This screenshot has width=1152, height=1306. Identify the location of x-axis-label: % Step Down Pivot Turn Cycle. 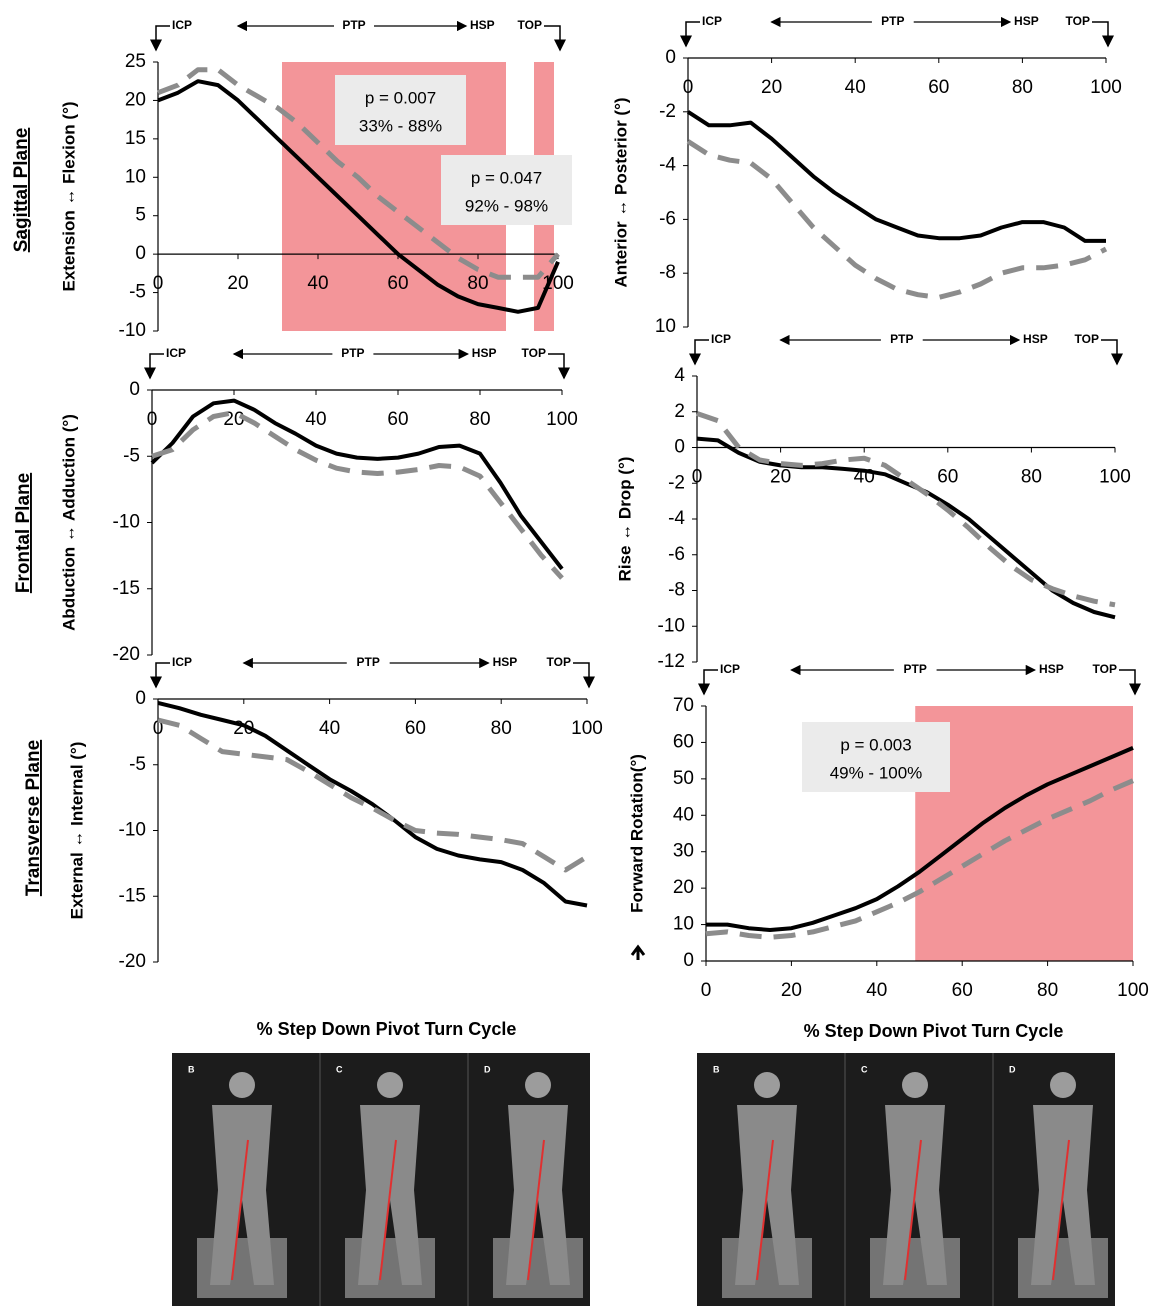
(387, 1029).